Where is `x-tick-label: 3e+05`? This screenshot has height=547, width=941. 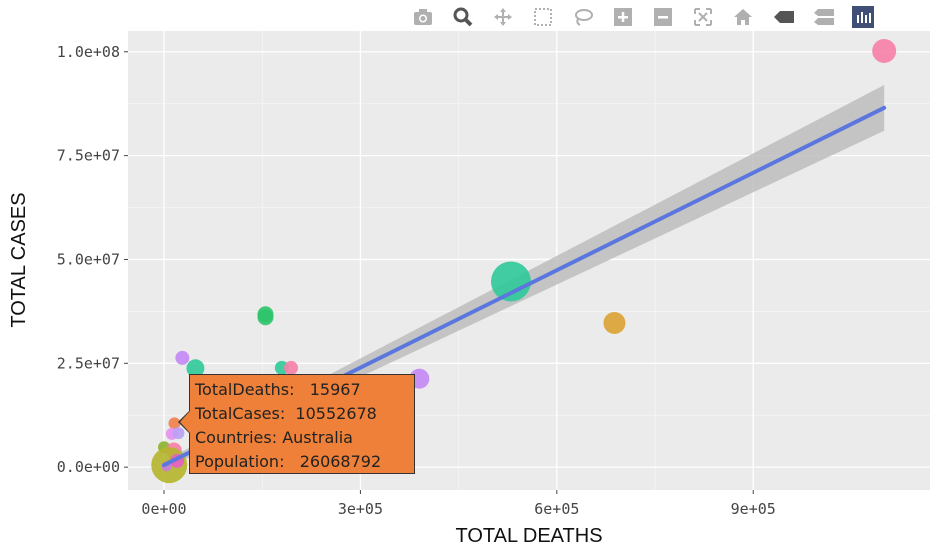
x-tick-label: 3e+05 is located at coordinates (360, 509).